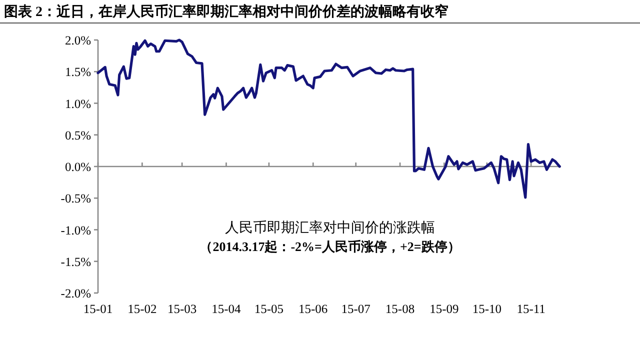 The image size is (640, 346). What do you see at coordinates (98, 309) in the screenshot?
I see `x-tick-label: 15-01` at bounding box center [98, 309].